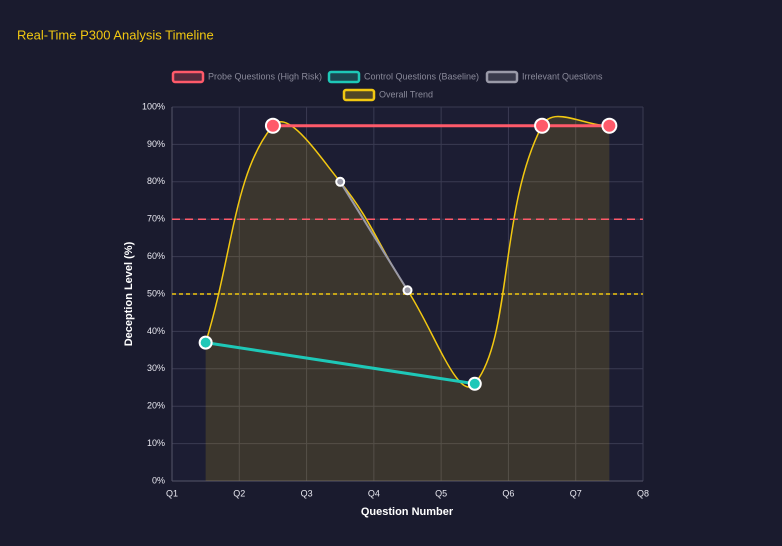 The height and width of the screenshot is (546, 782). Describe the element at coordinates (156, 293) in the screenshot. I see `y-tick-label: 50%` at that location.